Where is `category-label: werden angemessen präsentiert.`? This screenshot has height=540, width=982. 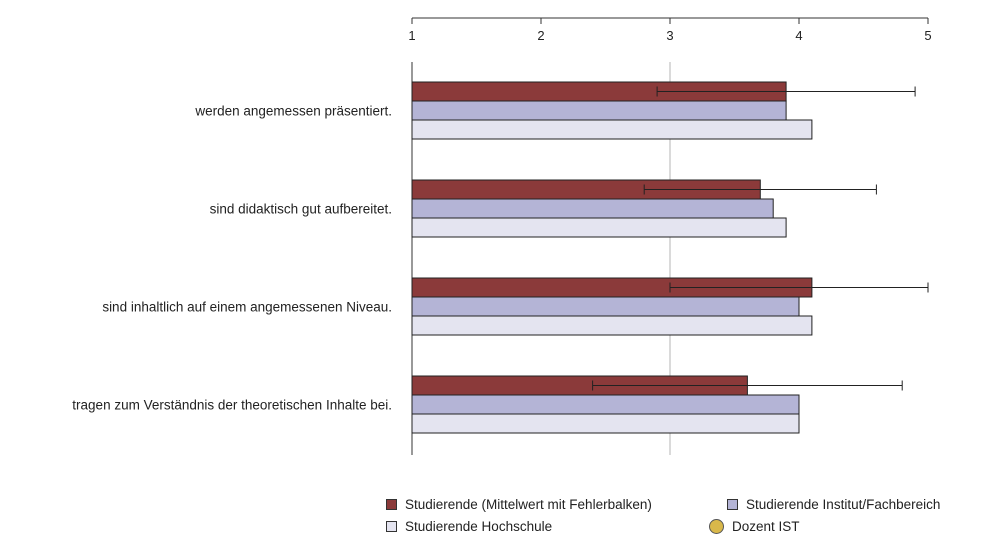
category-label: werden angemessen präsentiert. is located at coordinates (293, 111).